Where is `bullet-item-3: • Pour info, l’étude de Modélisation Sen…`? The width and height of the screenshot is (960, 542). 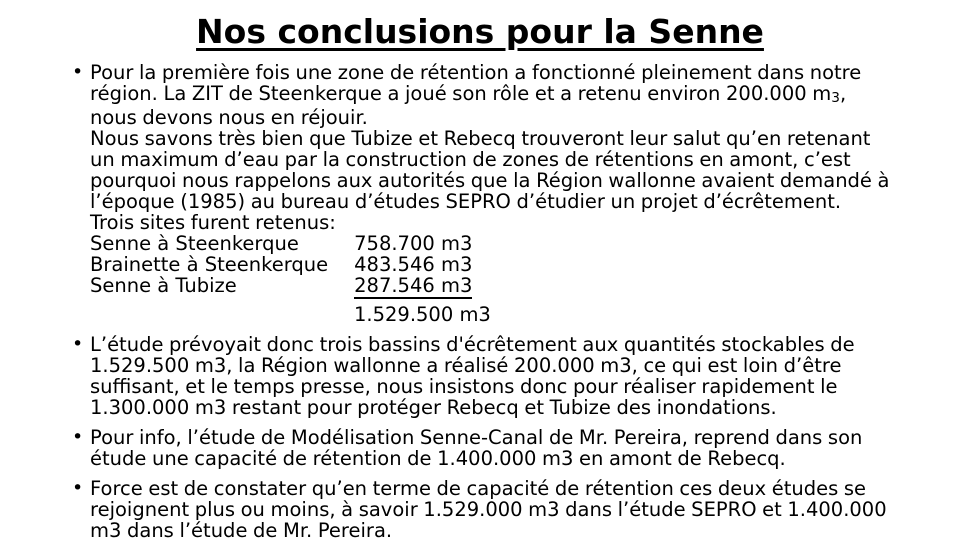
bullet-item-3: • Pour info, l’étude de Modélisation Sen… is located at coordinates (481, 448).